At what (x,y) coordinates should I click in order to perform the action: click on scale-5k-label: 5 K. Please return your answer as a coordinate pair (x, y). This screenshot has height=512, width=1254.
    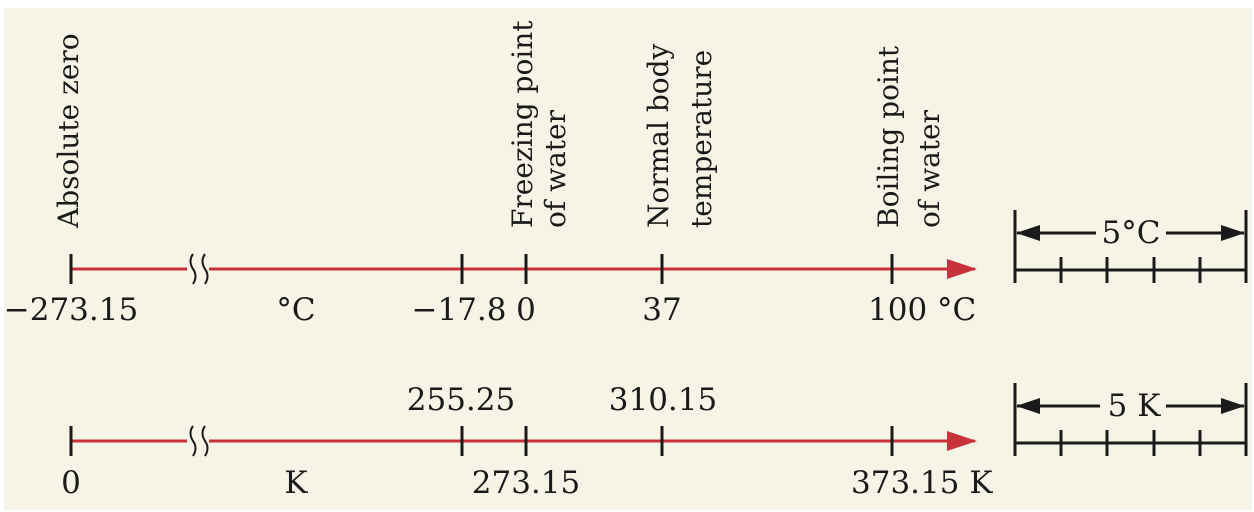
    Looking at the image, I should click on (1135, 406).